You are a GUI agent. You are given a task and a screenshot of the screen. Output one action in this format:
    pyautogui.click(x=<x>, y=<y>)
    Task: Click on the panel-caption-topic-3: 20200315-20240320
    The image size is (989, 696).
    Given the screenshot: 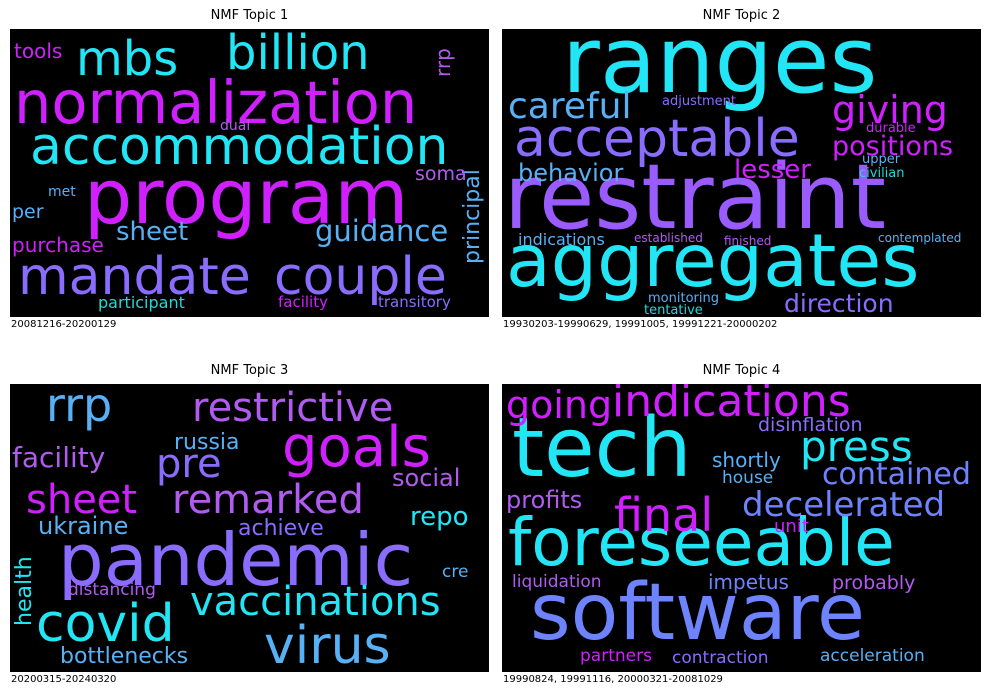 What is the action you would take?
    pyautogui.click(x=63, y=679)
    